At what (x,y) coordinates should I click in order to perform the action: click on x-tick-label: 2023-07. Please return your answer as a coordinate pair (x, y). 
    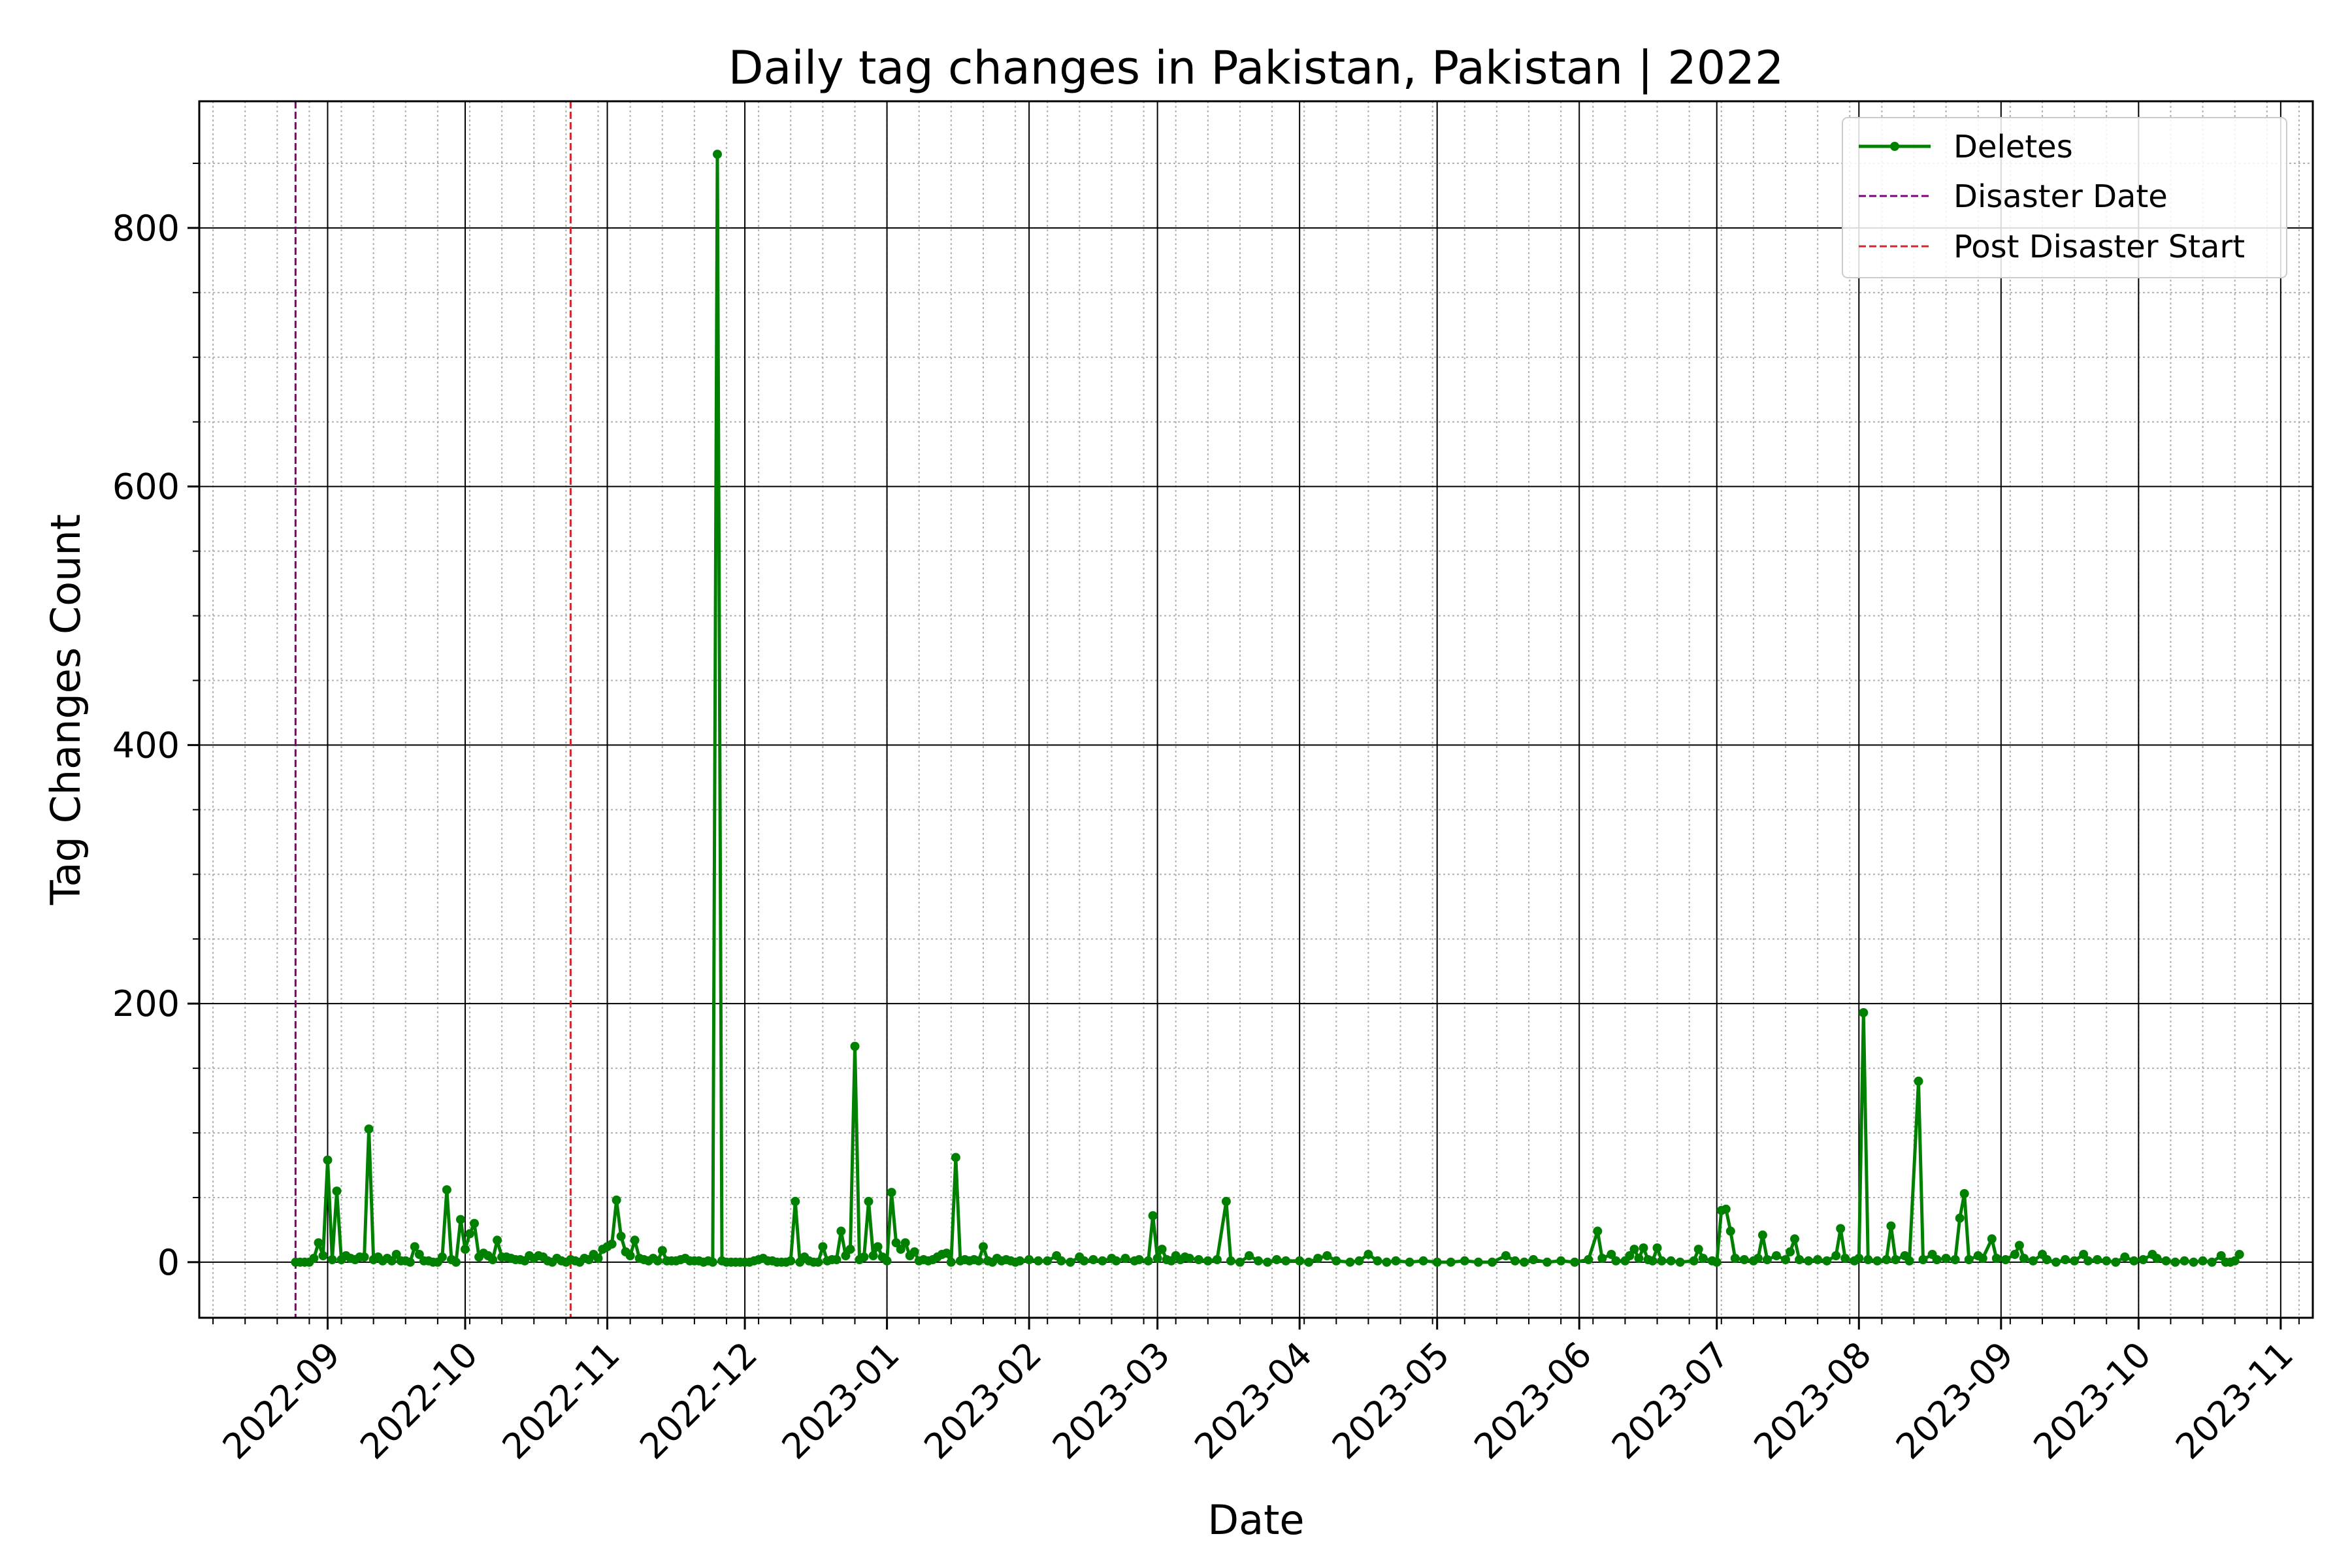
    Looking at the image, I should click on (1670, 1400).